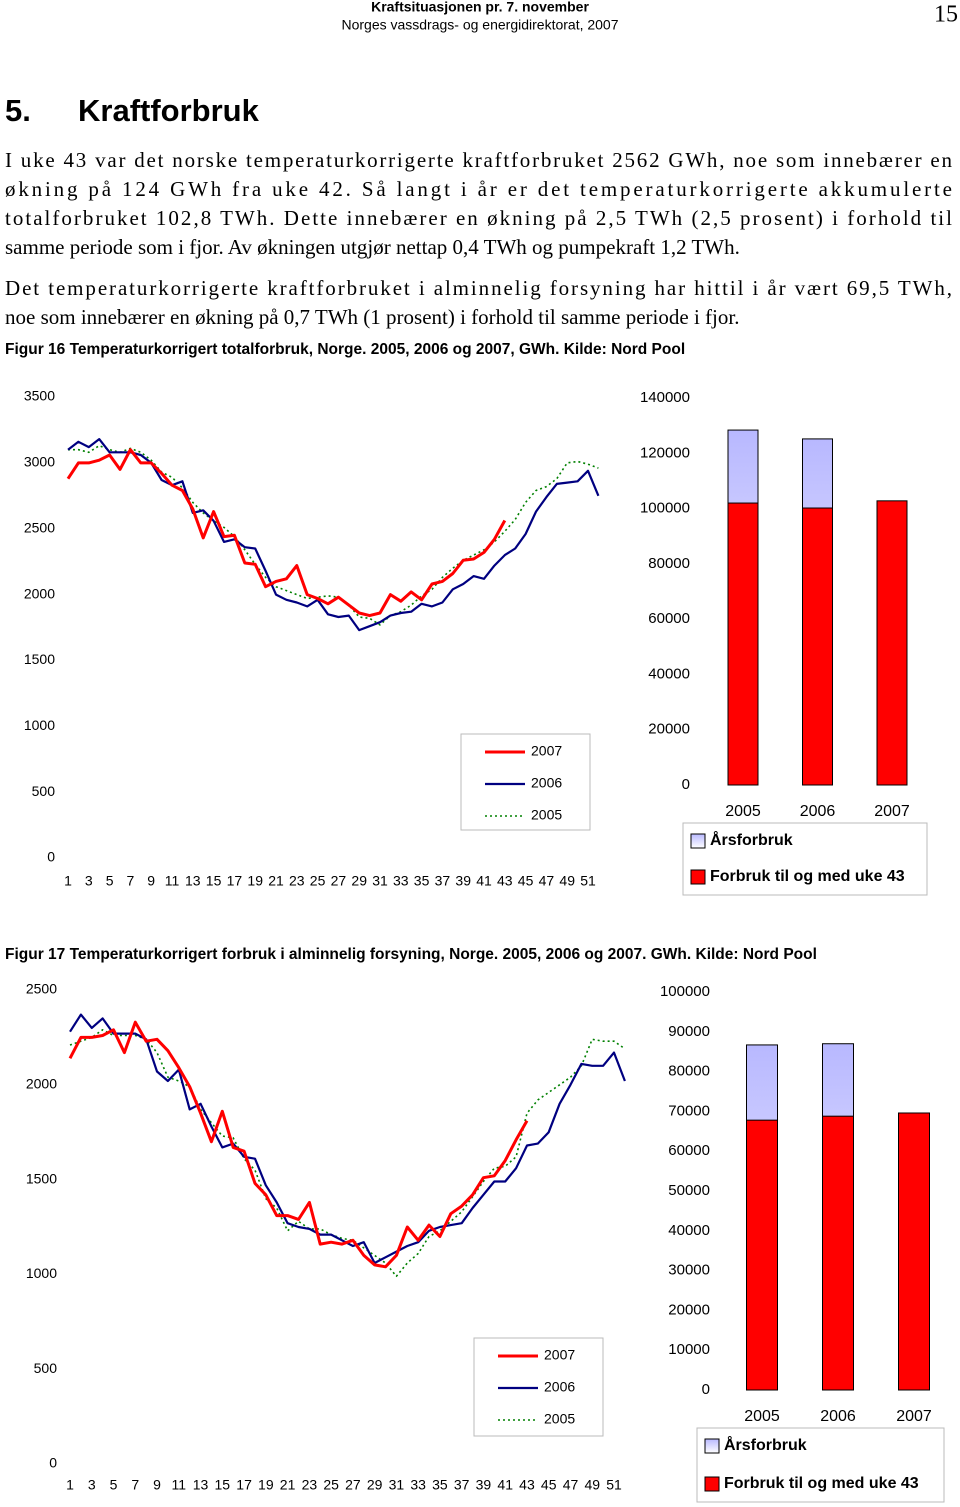 The height and width of the screenshot is (1507, 960). I want to click on legend-label: 2005, so click(559, 1419).